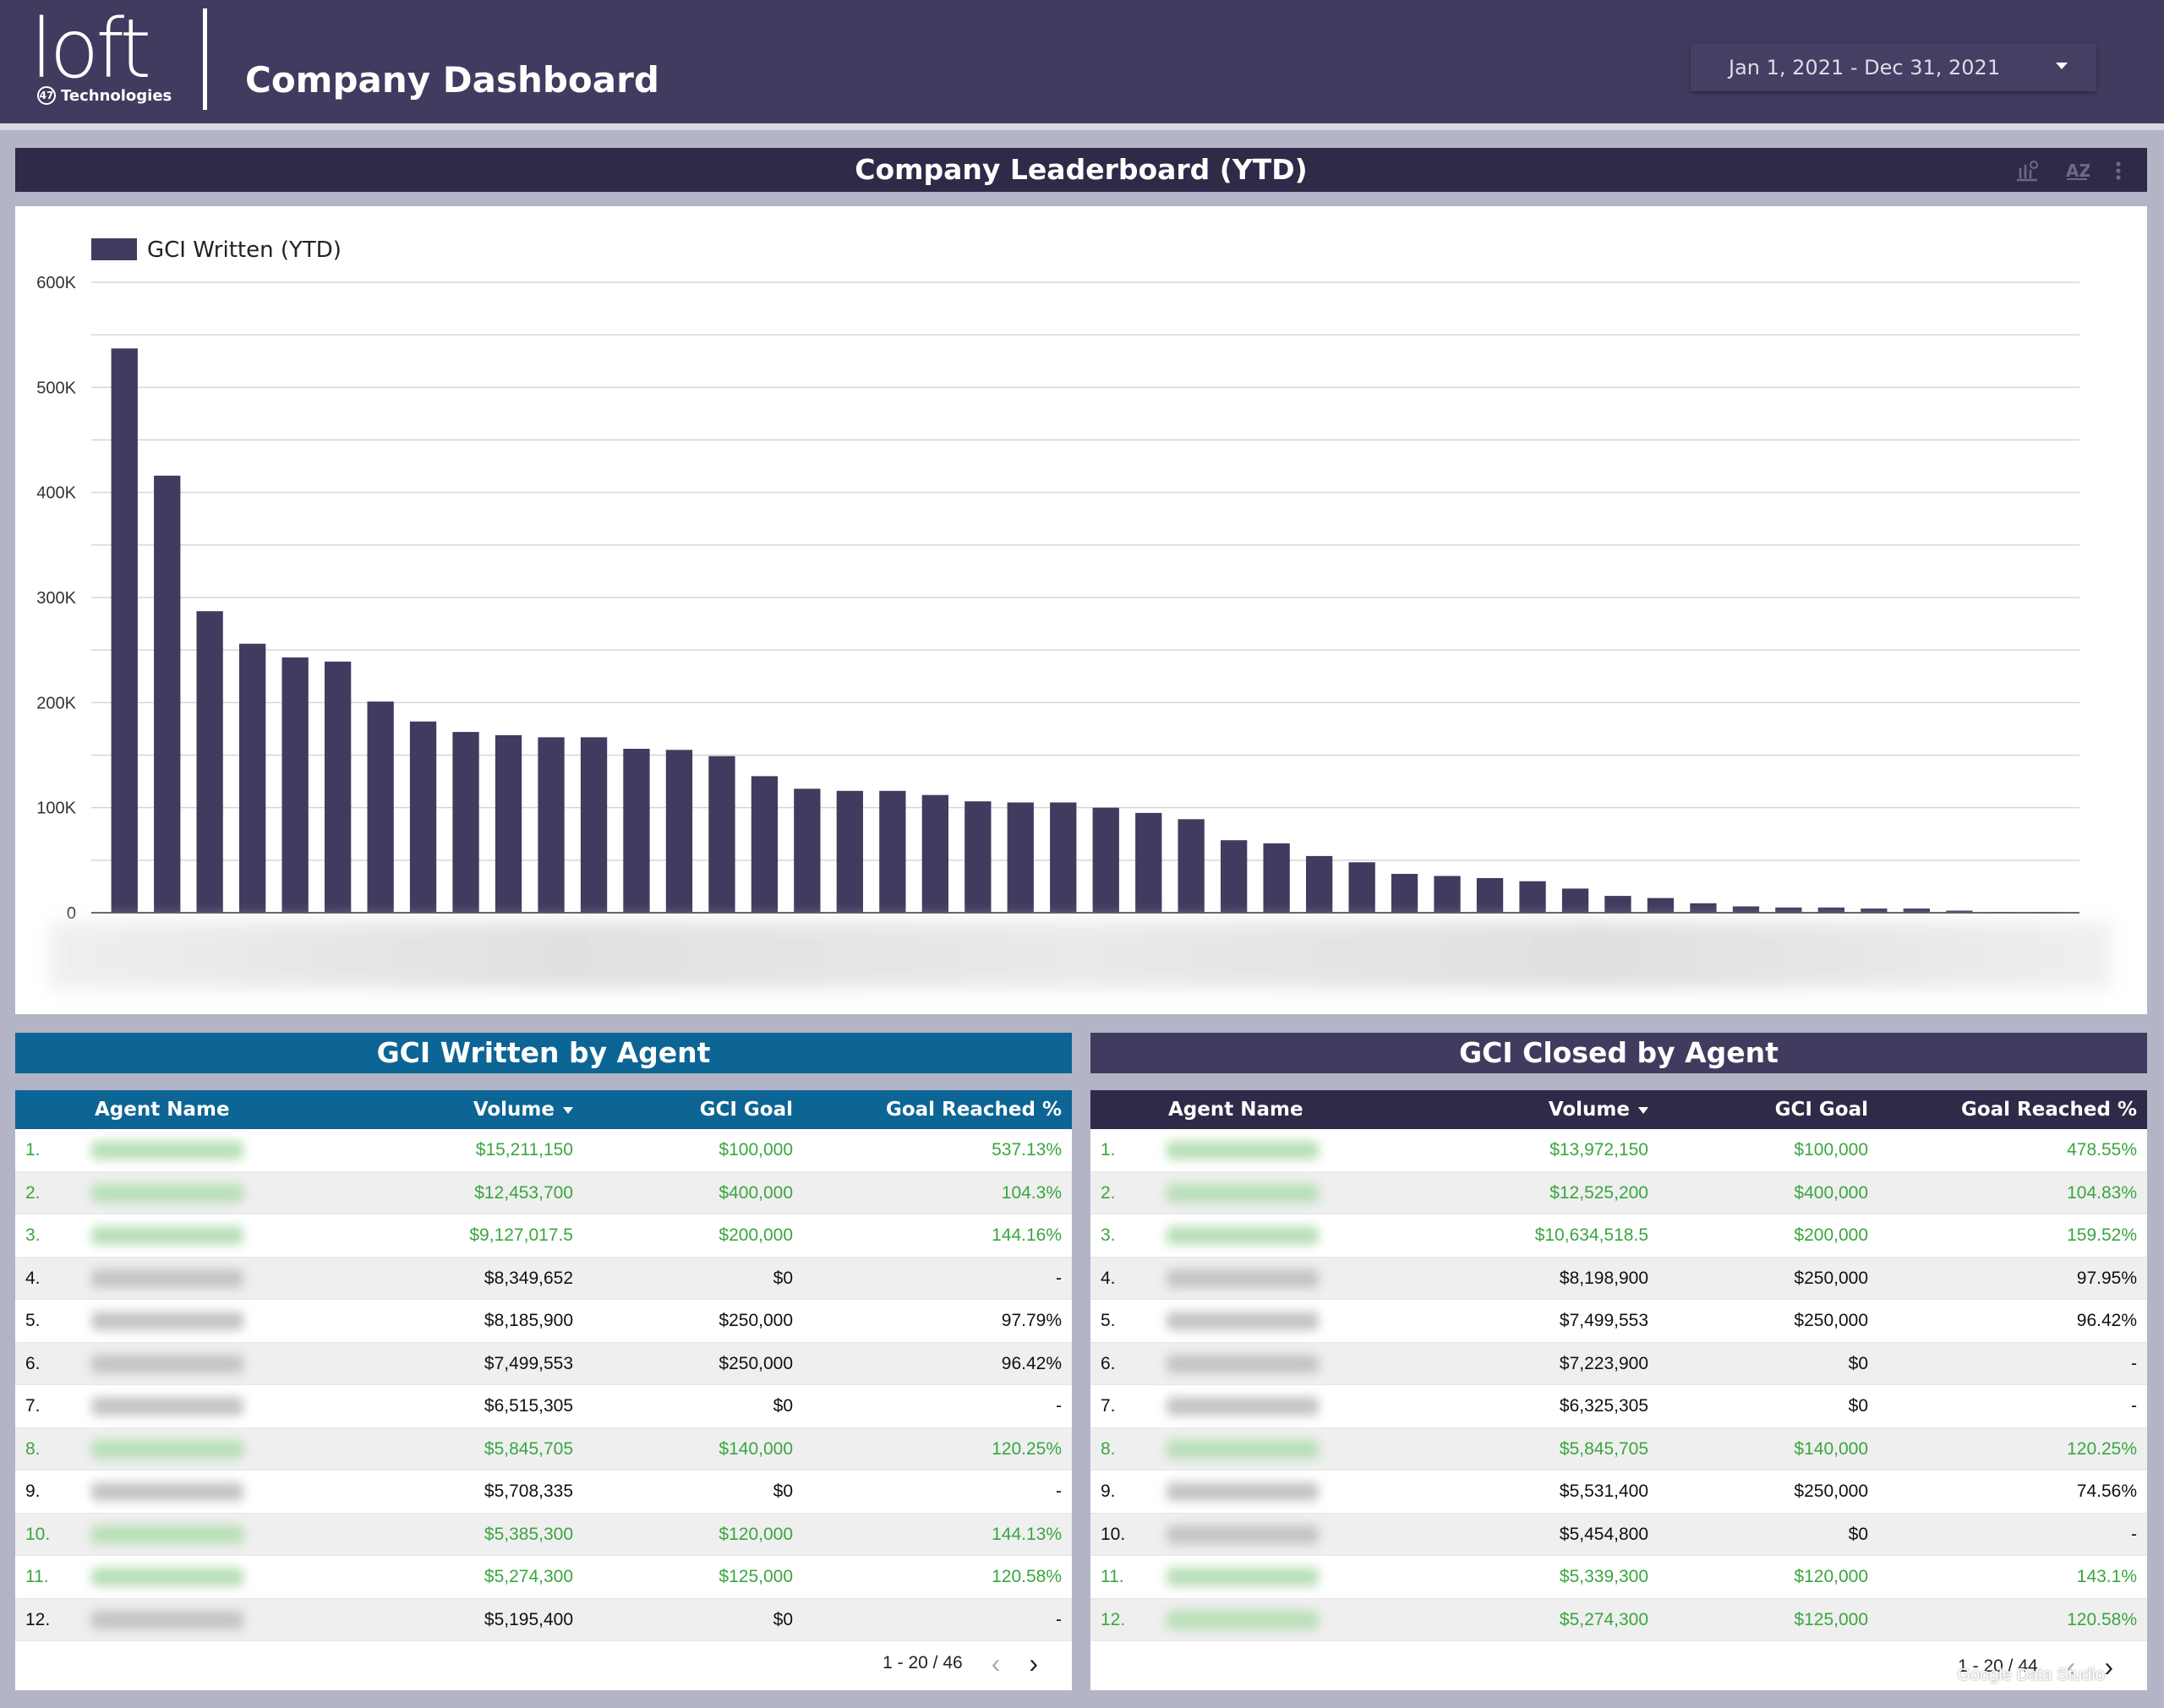 This screenshot has height=1708, width=2164. Describe the element at coordinates (56, 808) in the screenshot. I see `y-tick-label: 100K` at that location.